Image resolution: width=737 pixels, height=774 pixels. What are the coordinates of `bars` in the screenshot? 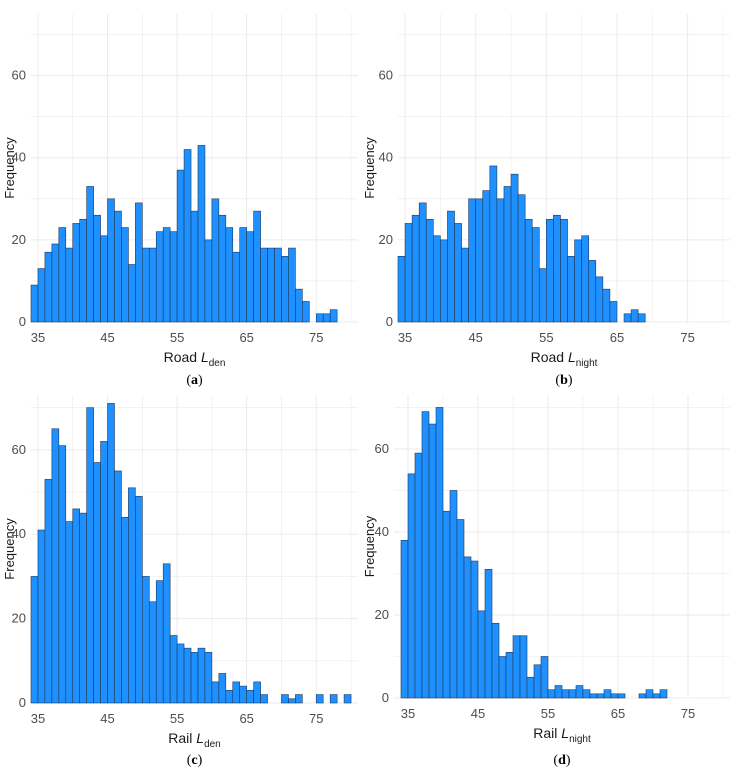 It's located at (184, 234).